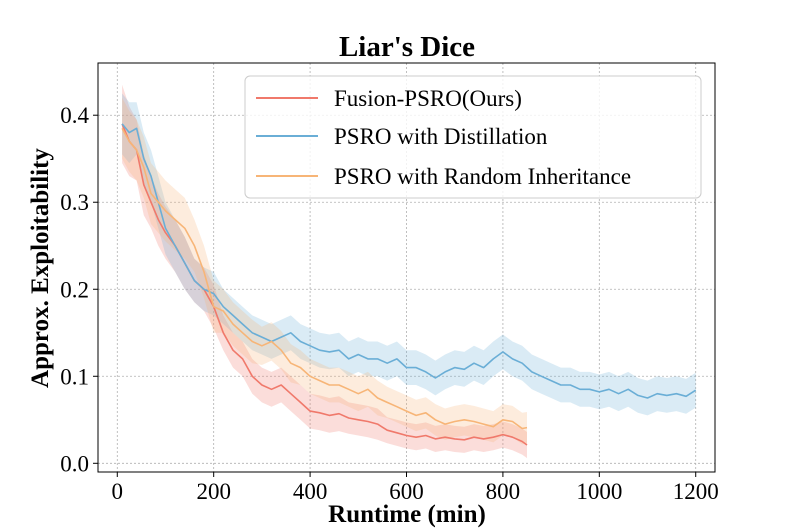 This screenshot has width=793, height=529. What do you see at coordinates (428, 98) in the screenshot?
I see `legend-label-fusion: Fusion-PSRO(Ours)` at bounding box center [428, 98].